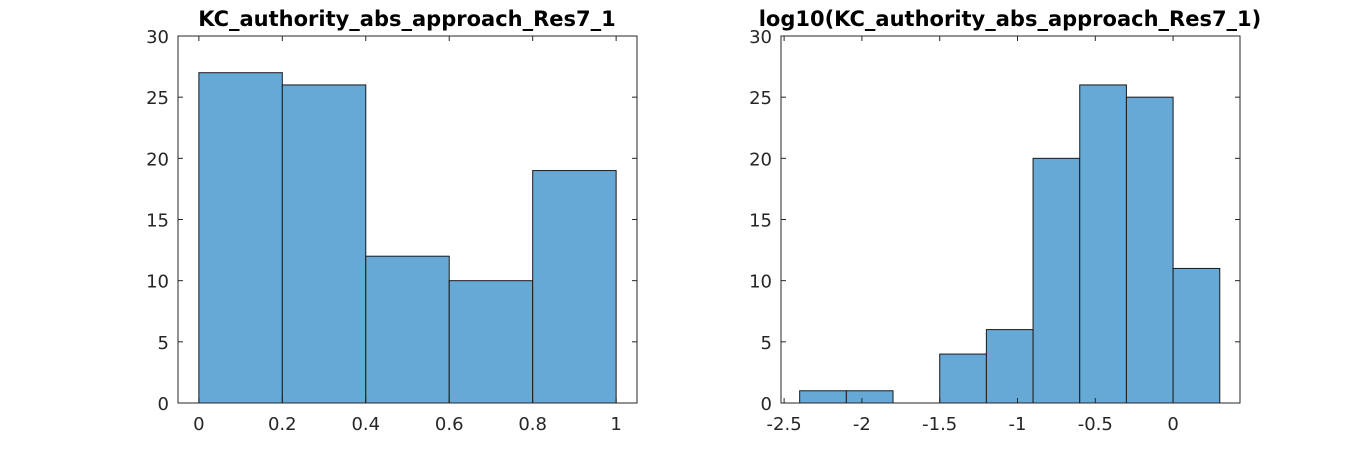  What do you see at coordinates (163, 343) in the screenshot?
I see `left-y-tick-label: 5` at bounding box center [163, 343].